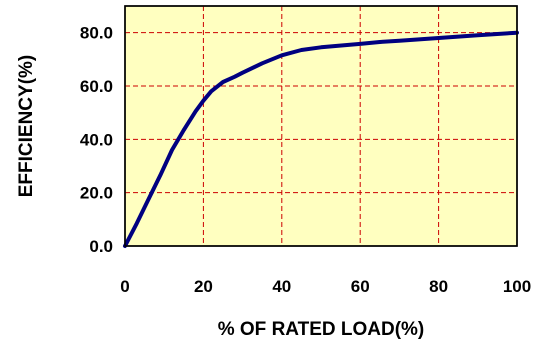 The width and height of the screenshot is (538, 343). Describe the element at coordinates (101, 246) in the screenshot. I see `y-tick-label: 0.0` at that location.